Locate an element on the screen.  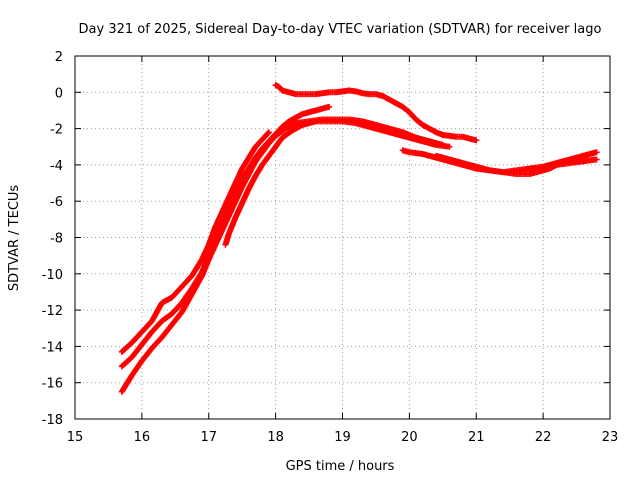
y-tick-label: -8 is located at coordinates (56, 239).